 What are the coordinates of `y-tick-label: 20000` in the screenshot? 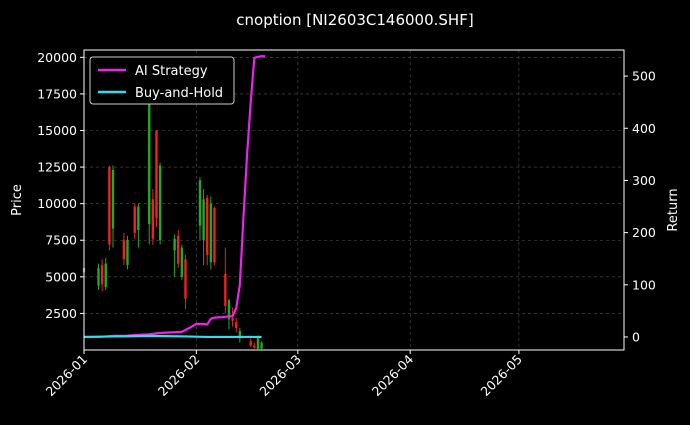 It's located at (57, 57).